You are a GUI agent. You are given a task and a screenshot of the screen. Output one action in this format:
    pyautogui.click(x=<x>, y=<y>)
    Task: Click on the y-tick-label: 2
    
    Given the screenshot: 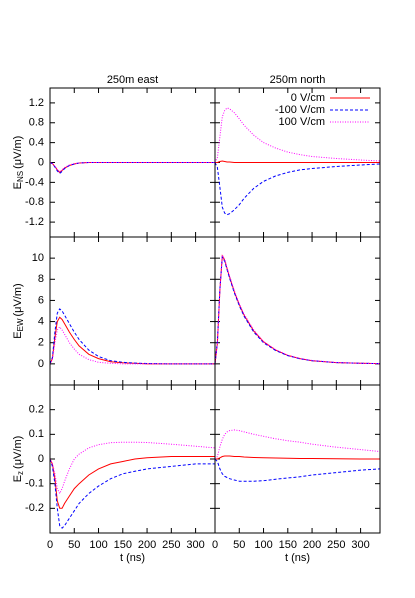 What is the action you would take?
    pyautogui.click(x=41, y=343)
    